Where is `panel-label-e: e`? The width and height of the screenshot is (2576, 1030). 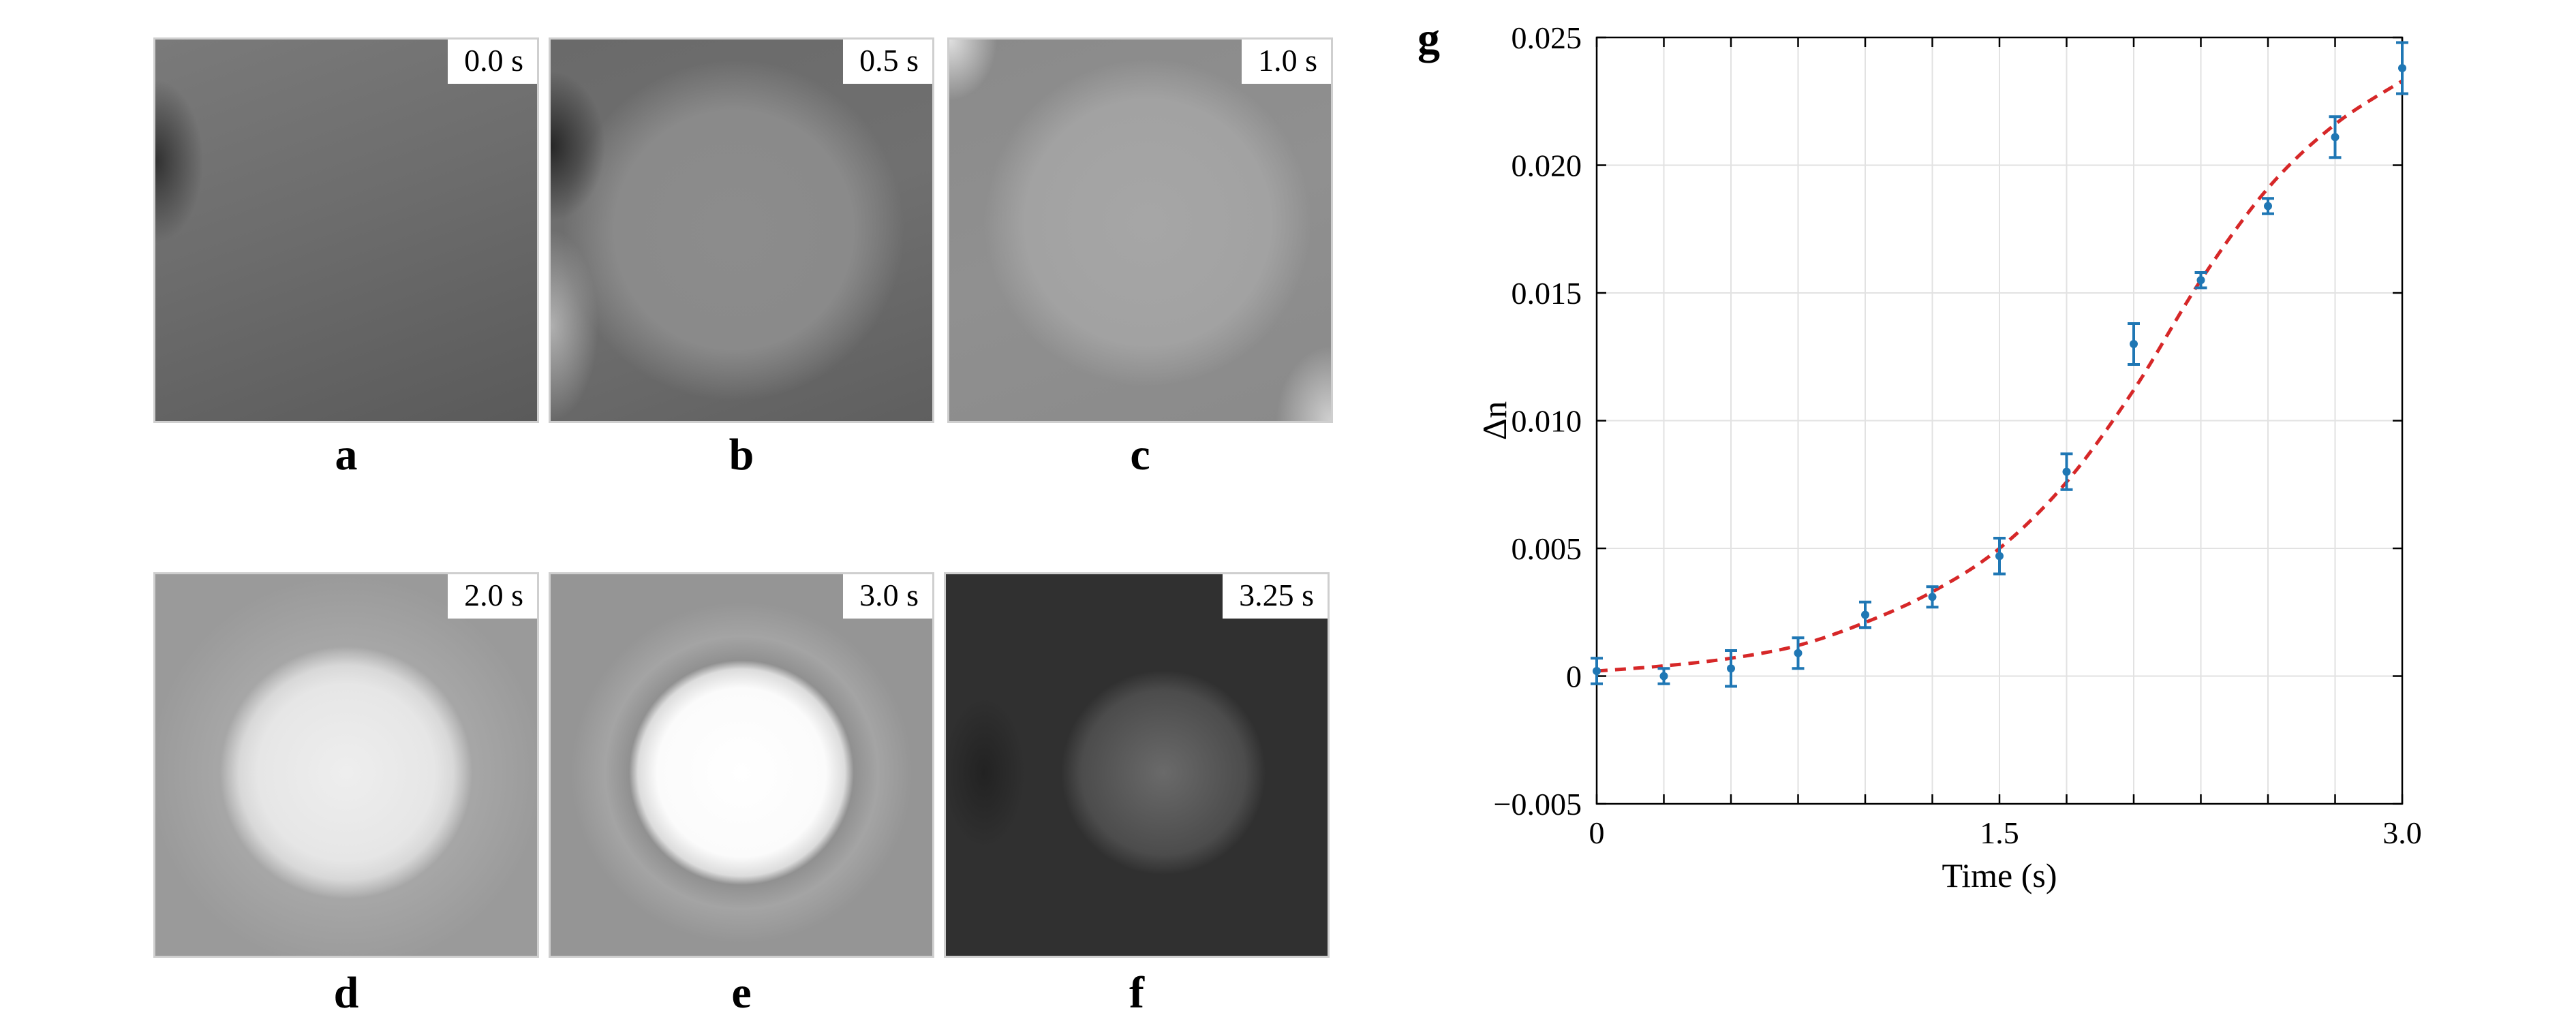 panel-label-e: e is located at coordinates (741, 993).